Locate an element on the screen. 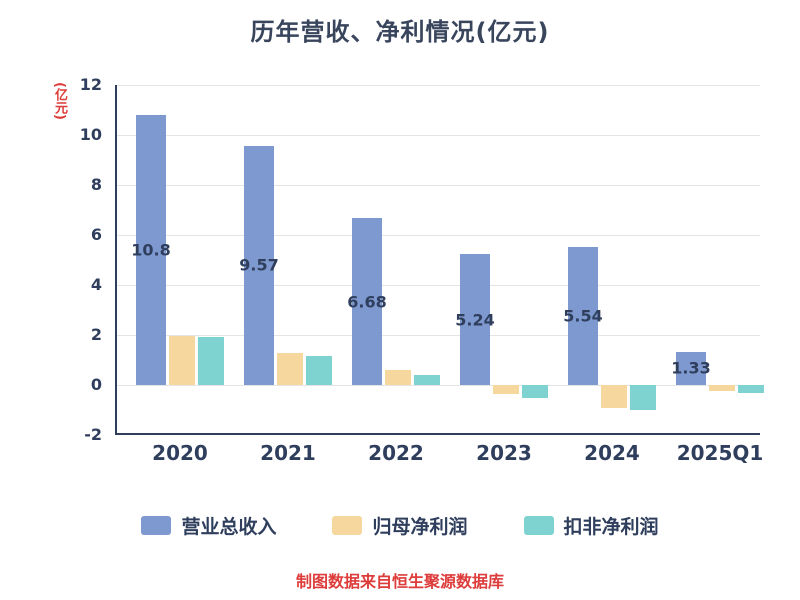 The width and height of the screenshot is (800, 600). legend-item-net-profit: 归母净利润 is located at coordinates (400, 525).